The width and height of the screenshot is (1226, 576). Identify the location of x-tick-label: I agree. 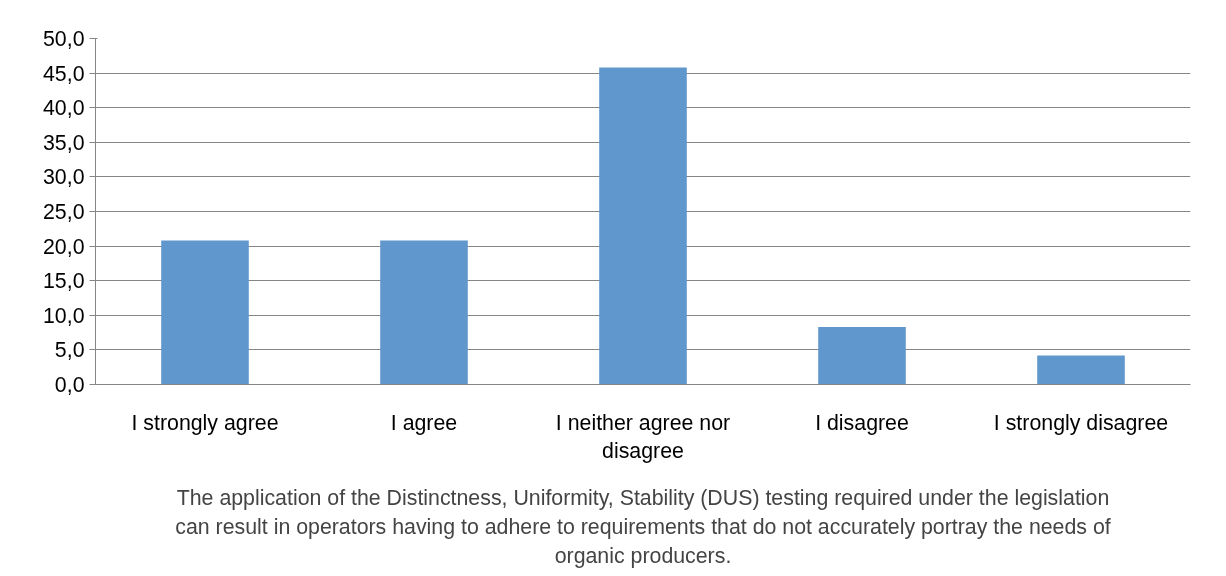
(424, 422).